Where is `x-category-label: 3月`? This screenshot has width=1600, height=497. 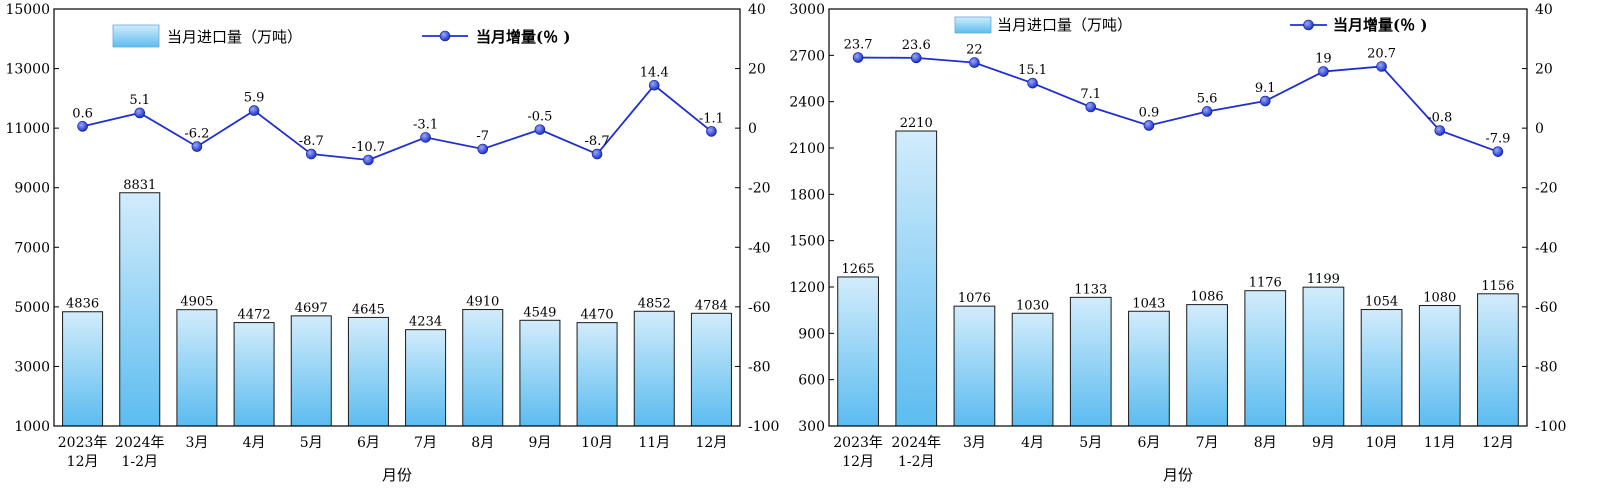
x-category-label: 3月 is located at coordinates (974, 443).